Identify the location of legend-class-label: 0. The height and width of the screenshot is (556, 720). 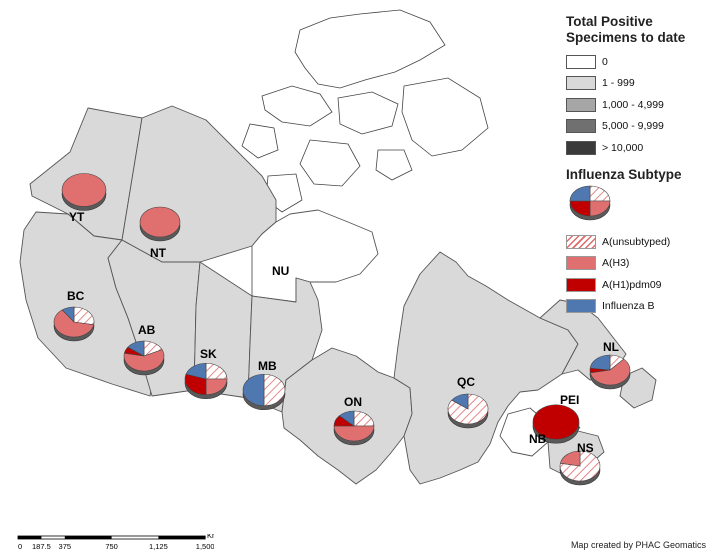
(605, 61).